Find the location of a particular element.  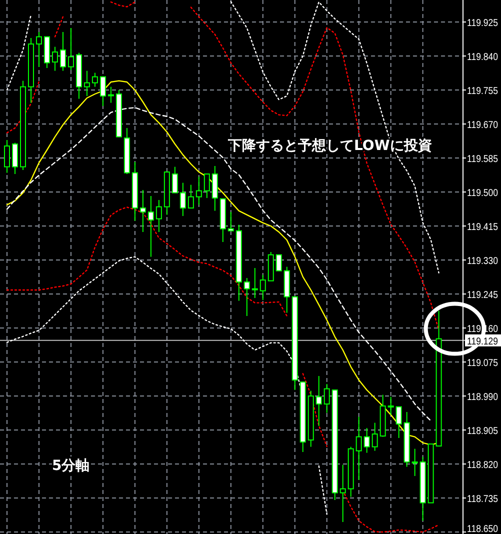

y-tick-label: 119.415 is located at coordinates (484, 227).